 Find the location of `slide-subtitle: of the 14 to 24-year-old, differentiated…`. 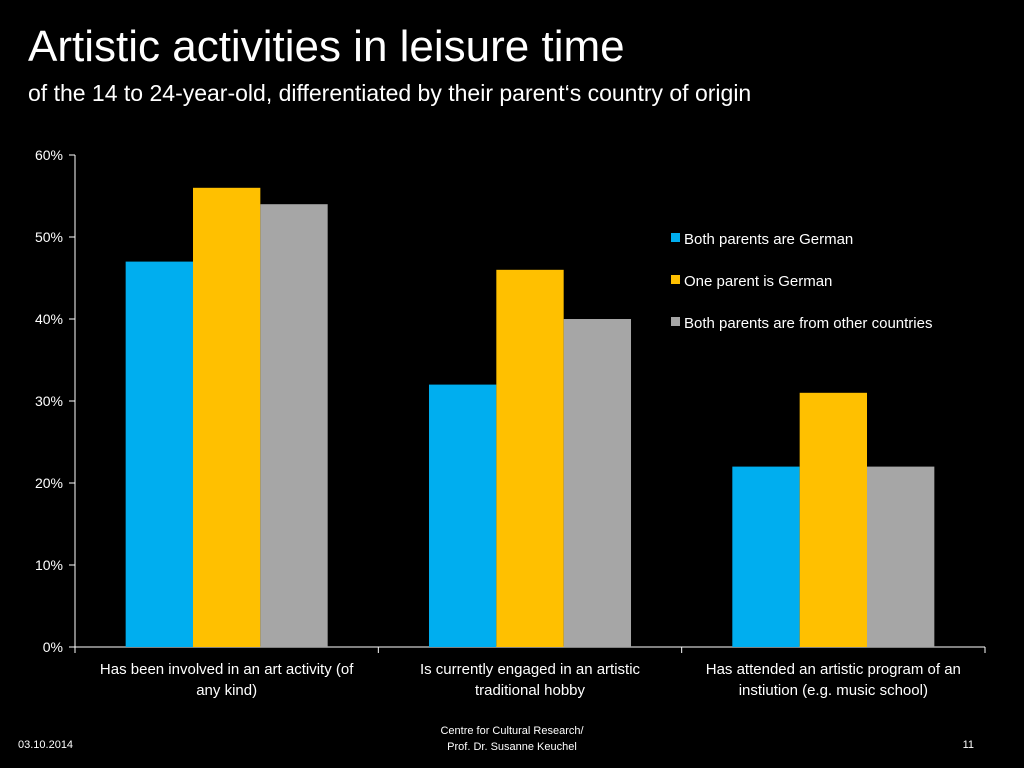

slide-subtitle: of the 14 to 24-year-old, differentiated… is located at coordinates (390, 93).